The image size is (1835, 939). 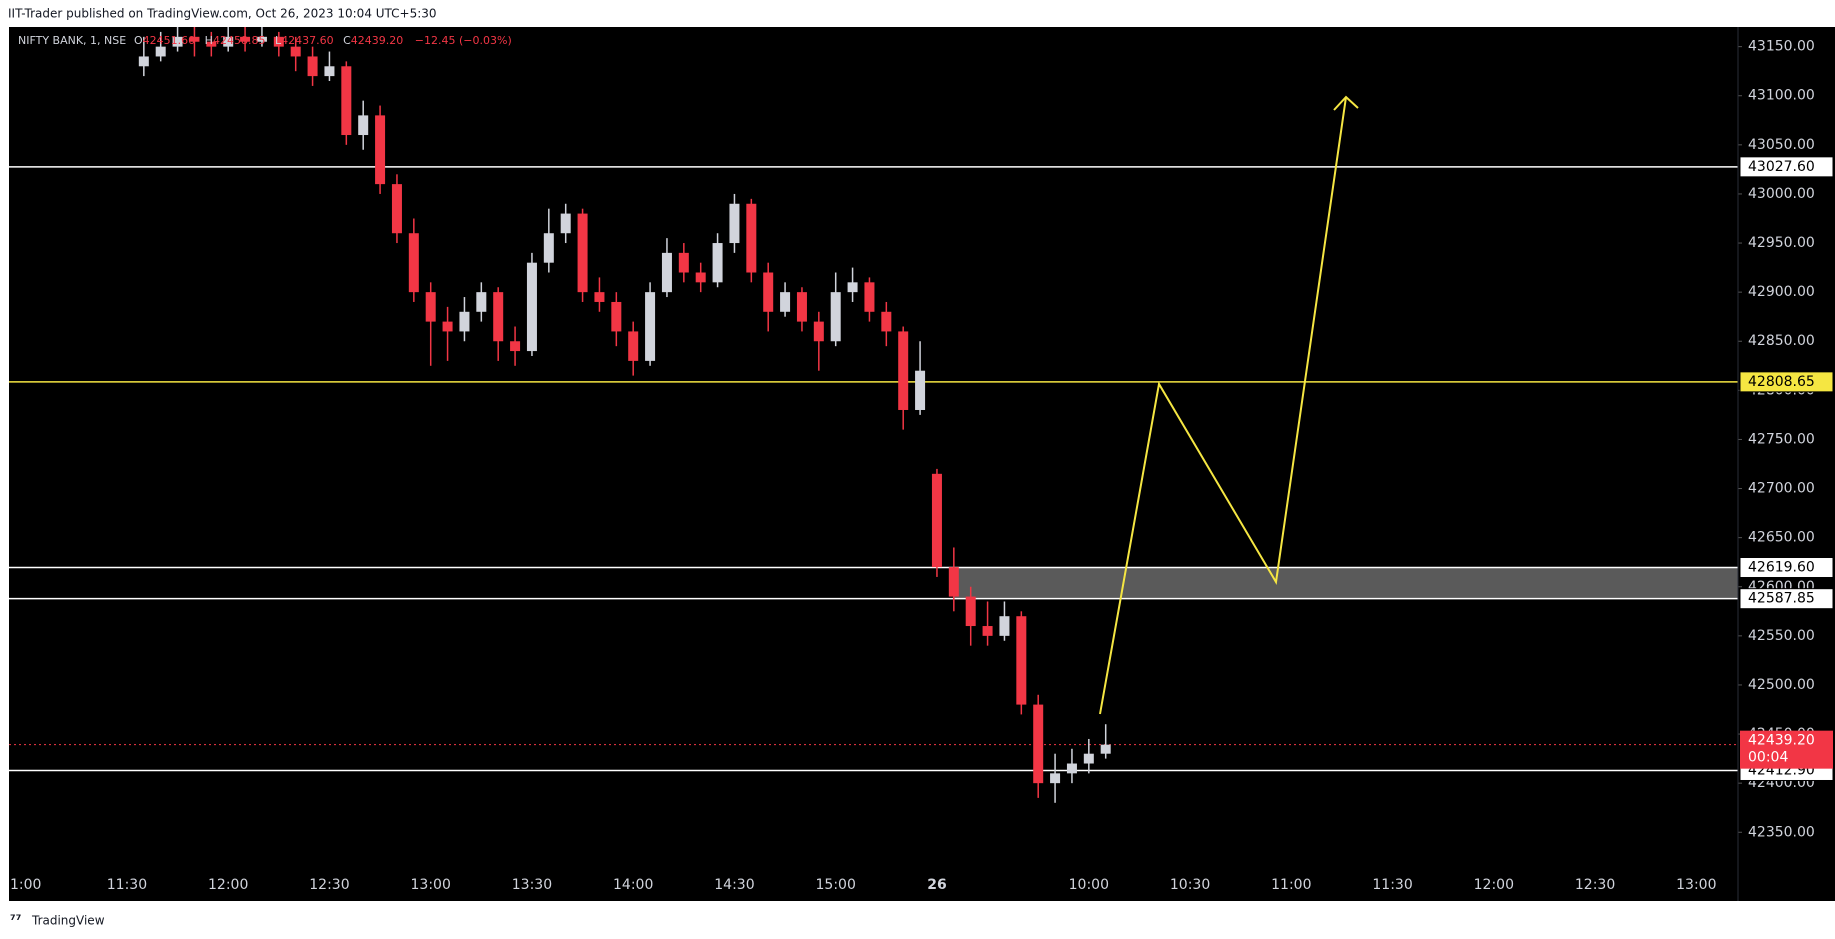 What do you see at coordinates (1781, 47) in the screenshot?
I see `y-tick-label: 43150.00` at bounding box center [1781, 47].